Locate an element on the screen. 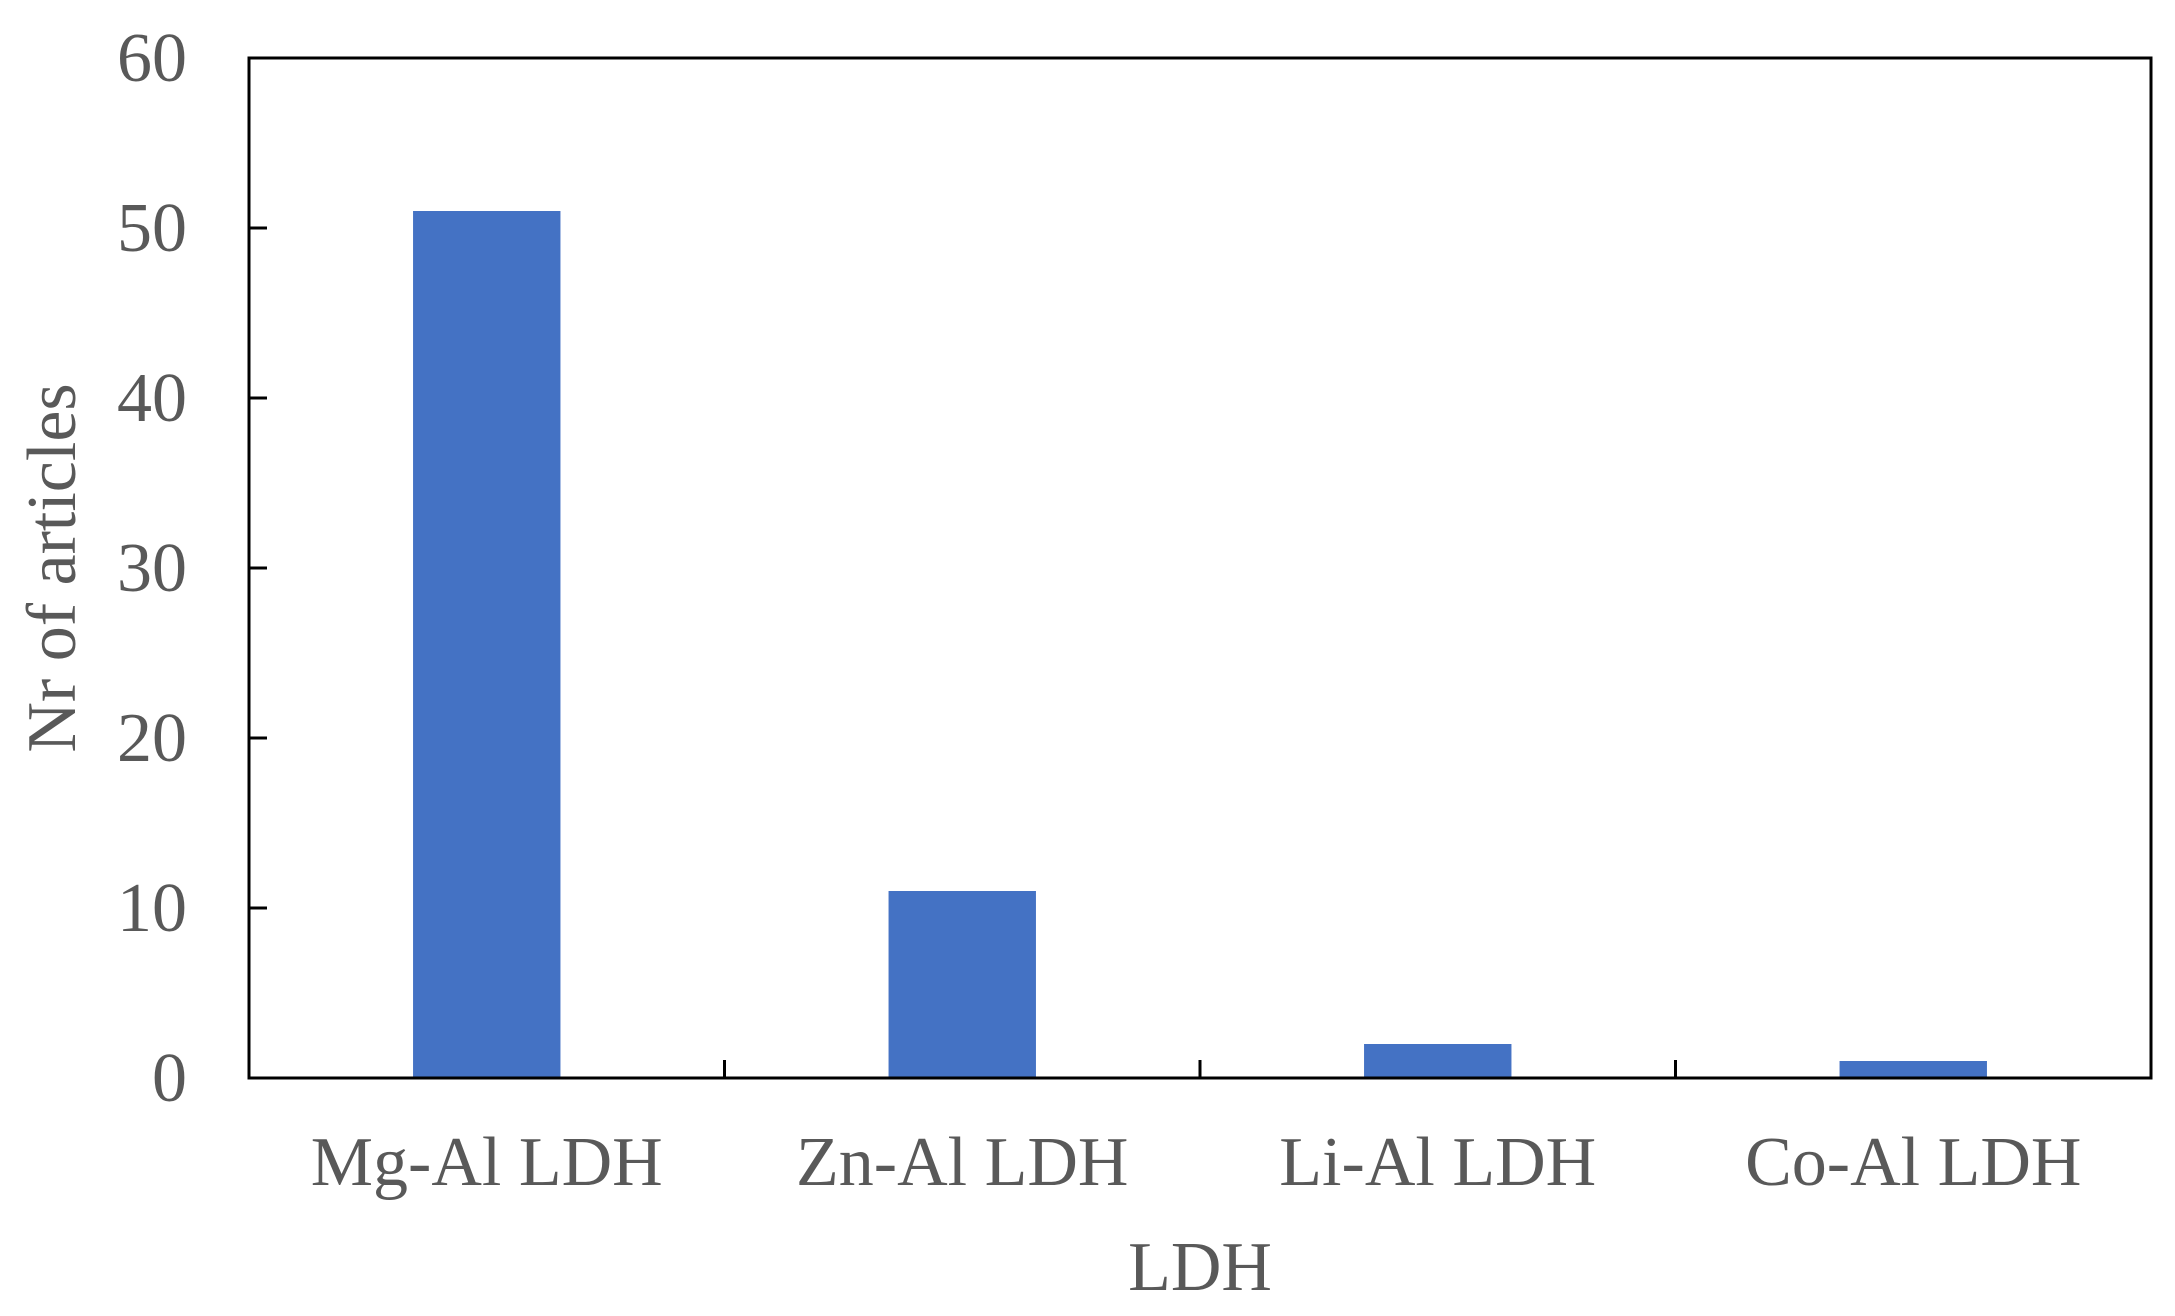 The image size is (2175, 1316). y-tick-label: 10 is located at coordinates (152, 908).